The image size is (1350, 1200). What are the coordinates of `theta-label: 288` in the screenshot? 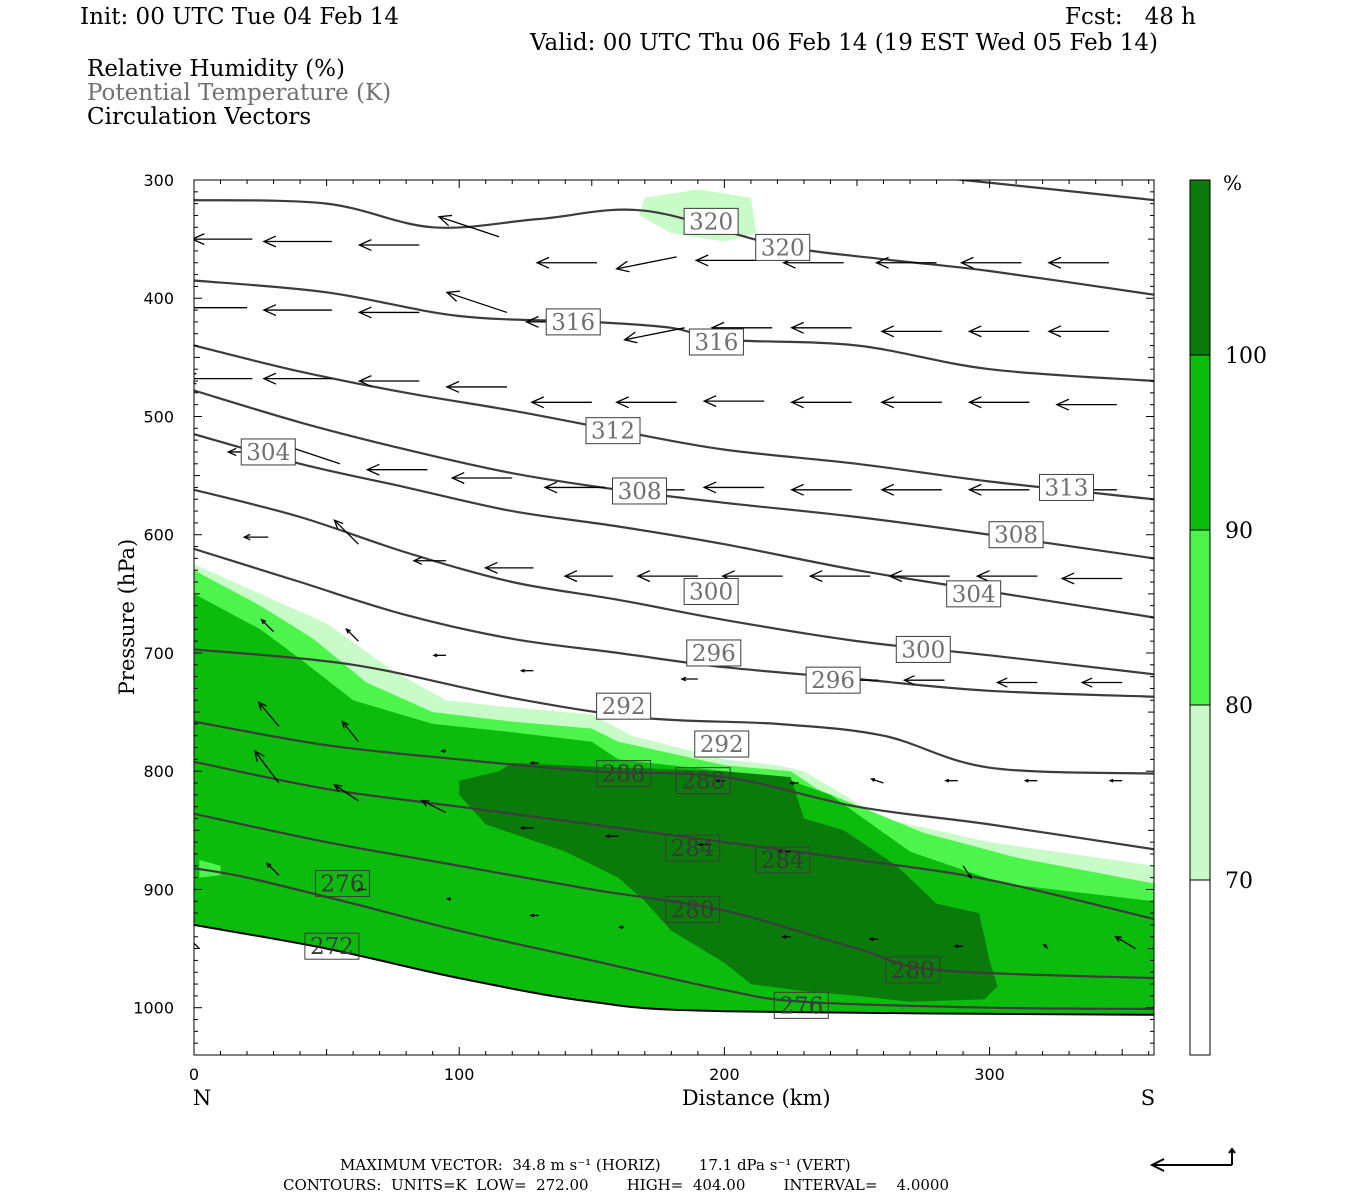 It's located at (624, 774).